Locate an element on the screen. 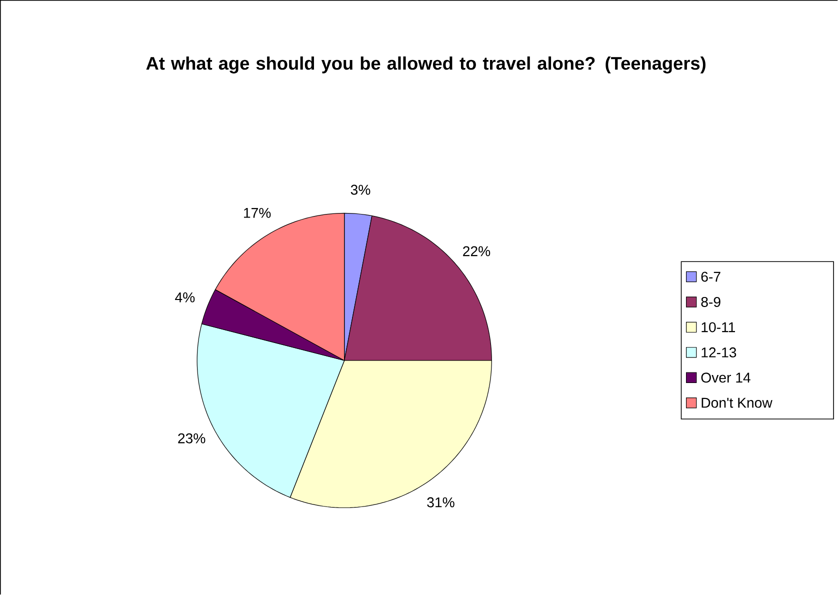 This screenshot has width=838, height=595. data-label: 31% is located at coordinates (440, 502).